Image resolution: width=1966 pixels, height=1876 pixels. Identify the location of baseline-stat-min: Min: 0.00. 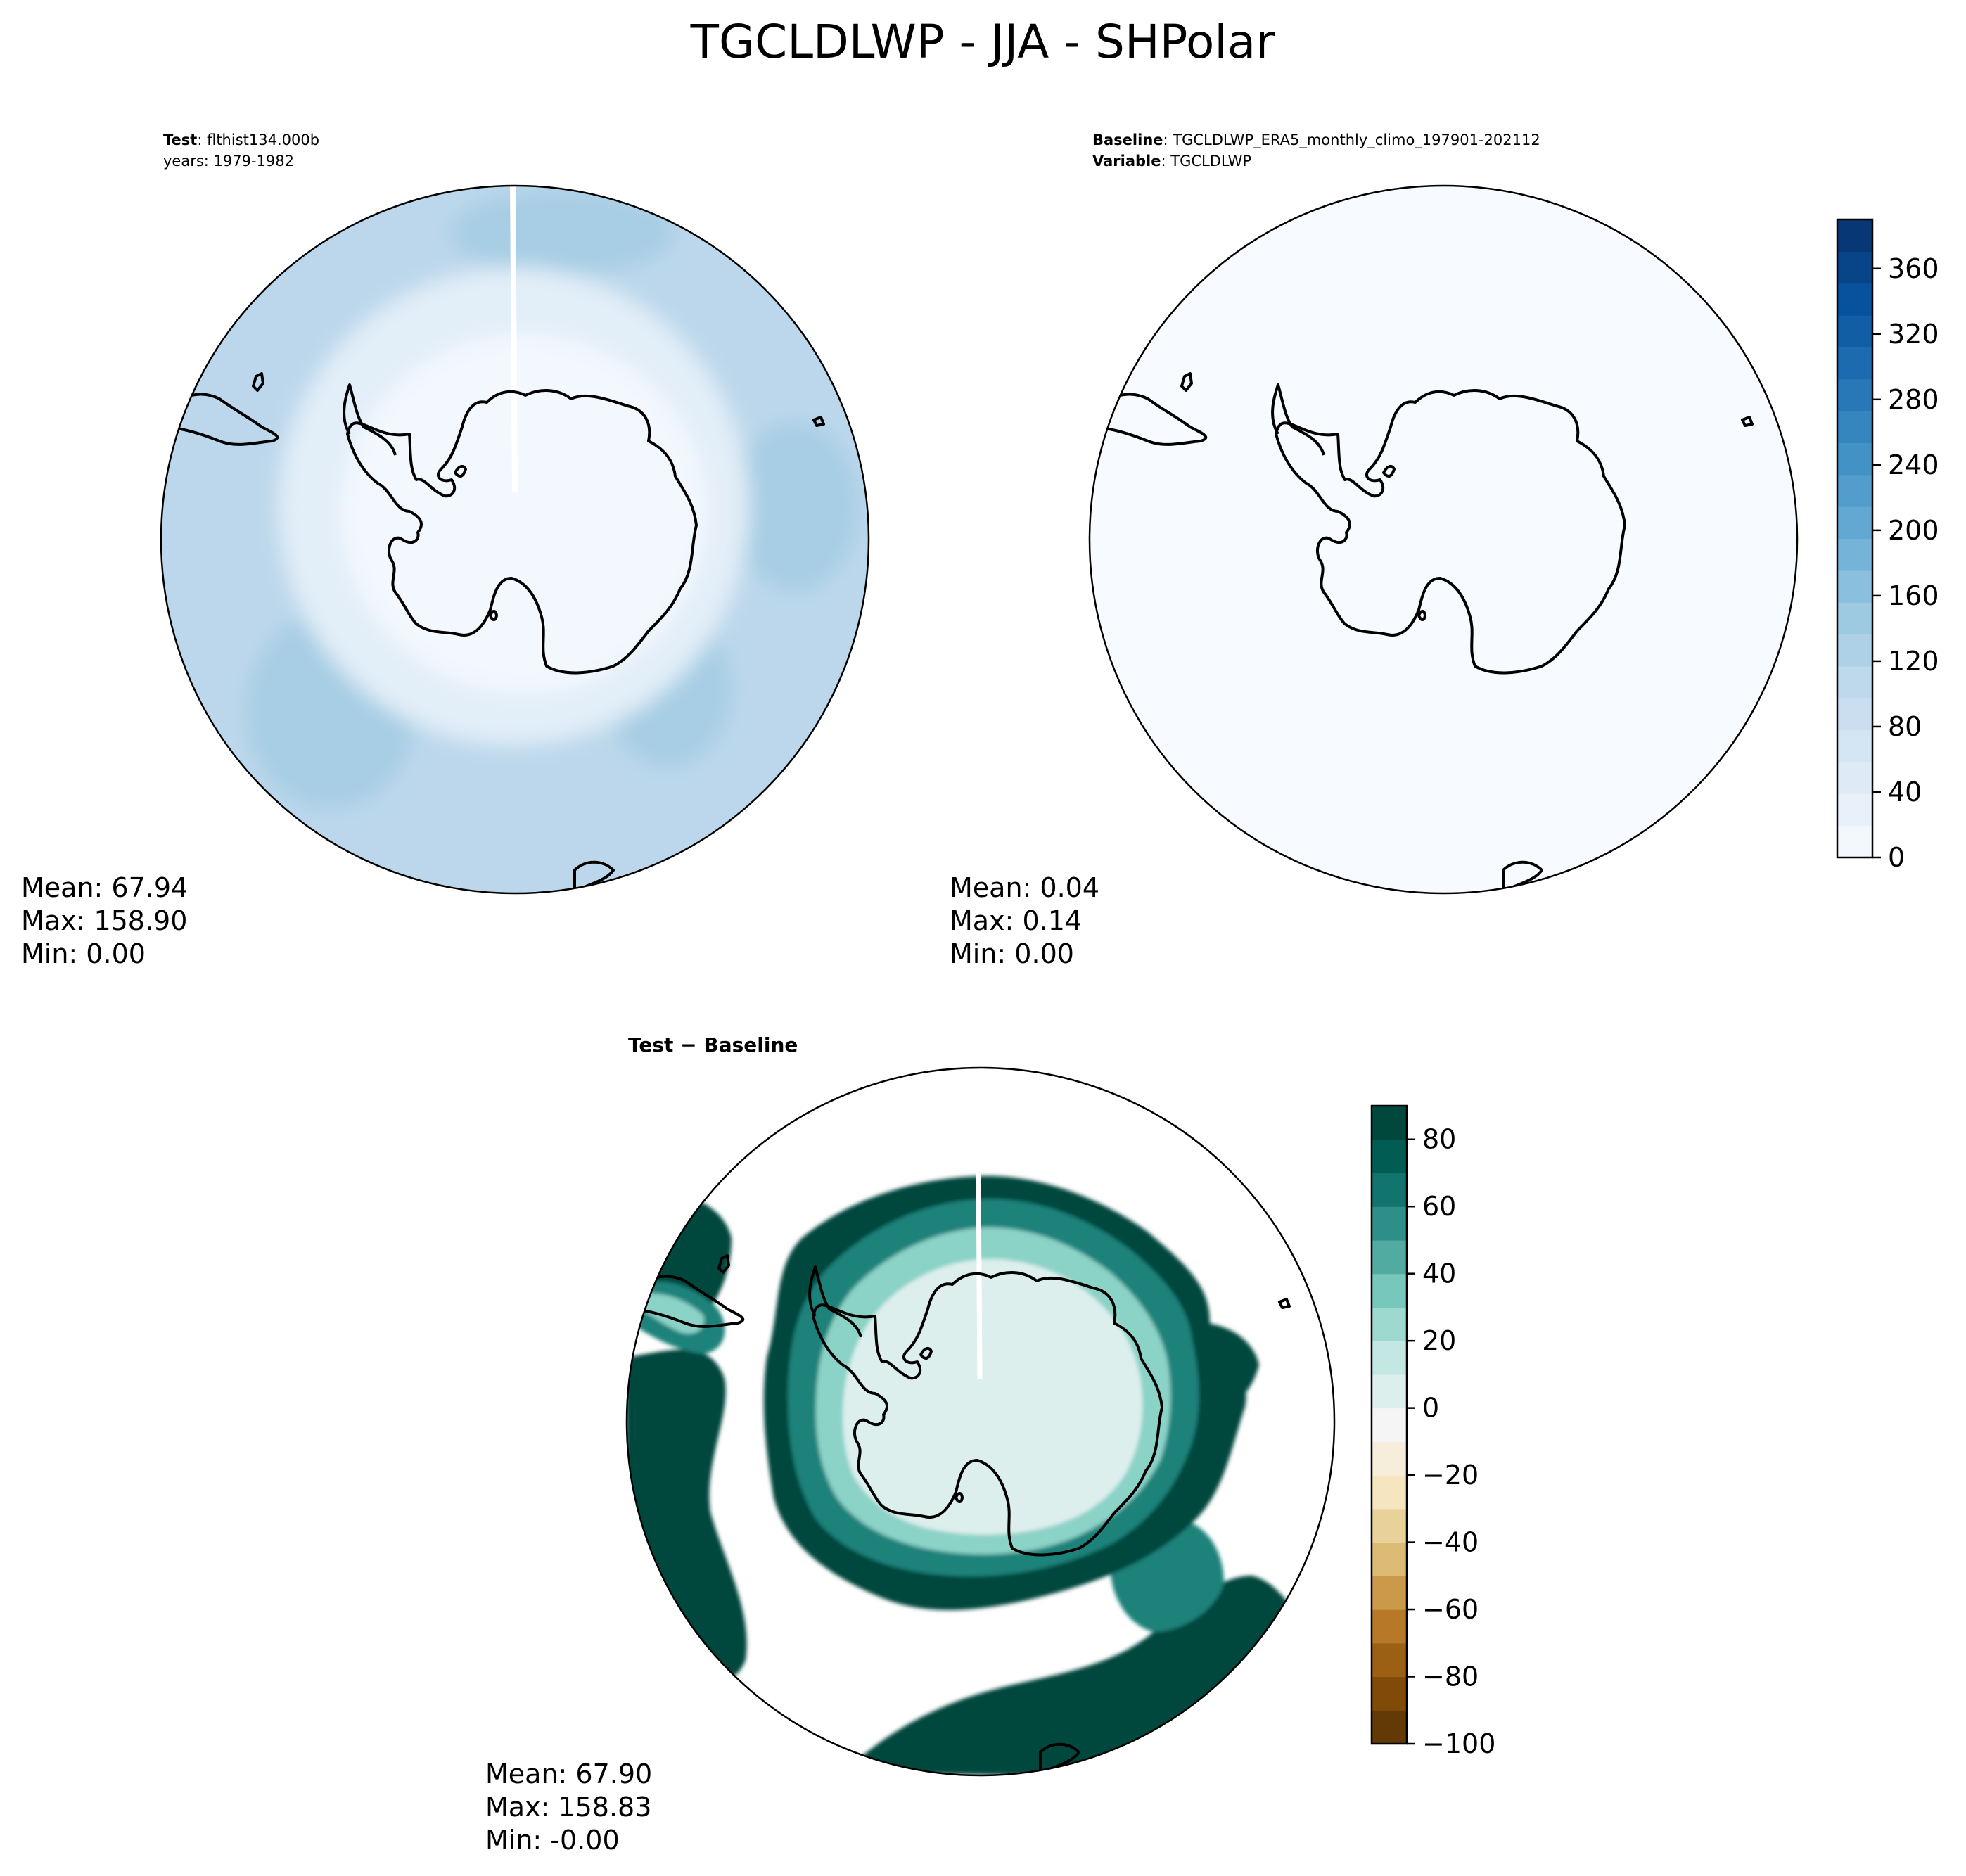
(1012, 954).